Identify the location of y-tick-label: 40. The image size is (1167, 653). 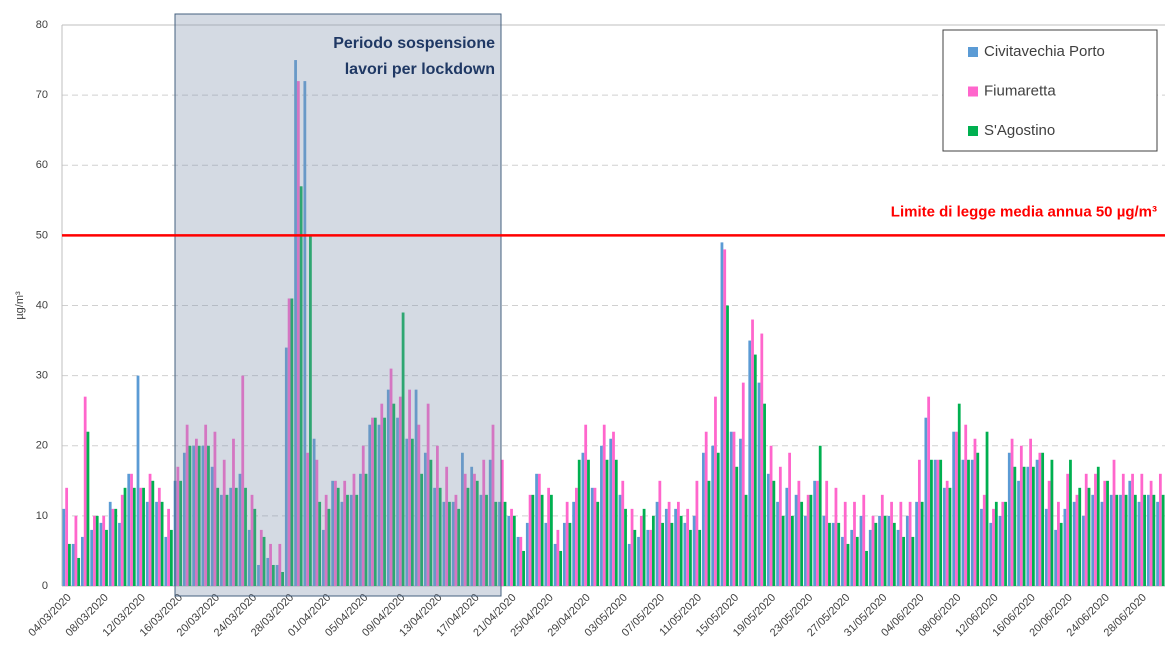
(42, 305).